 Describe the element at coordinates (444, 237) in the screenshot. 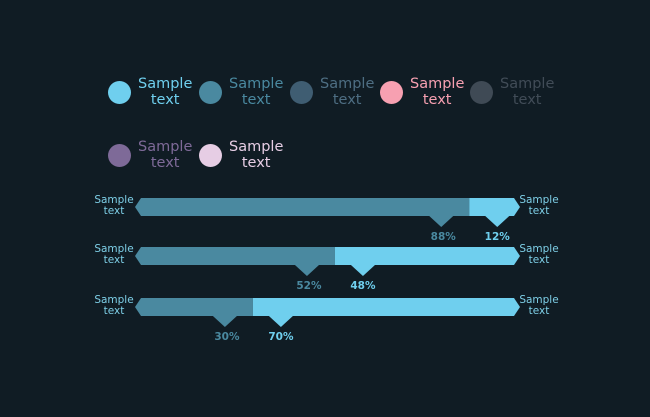

I see `data-label-dark: 88%` at that location.